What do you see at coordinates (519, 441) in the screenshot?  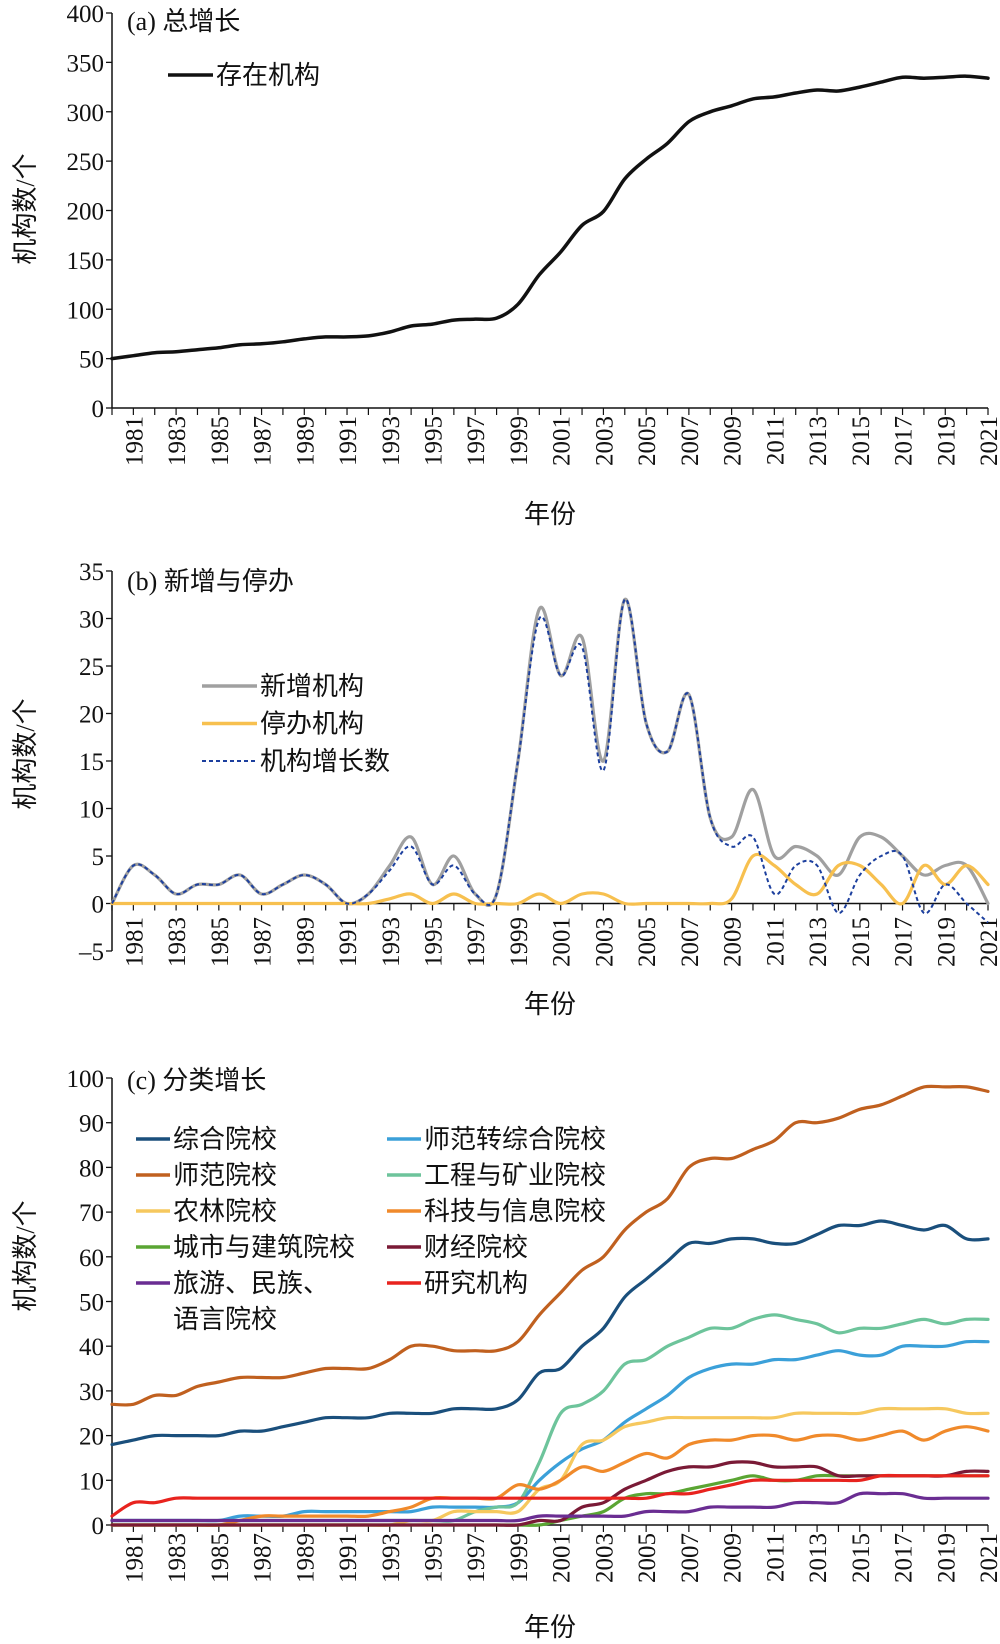 I see `x-tick-label: 1999` at bounding box center [519, 441].